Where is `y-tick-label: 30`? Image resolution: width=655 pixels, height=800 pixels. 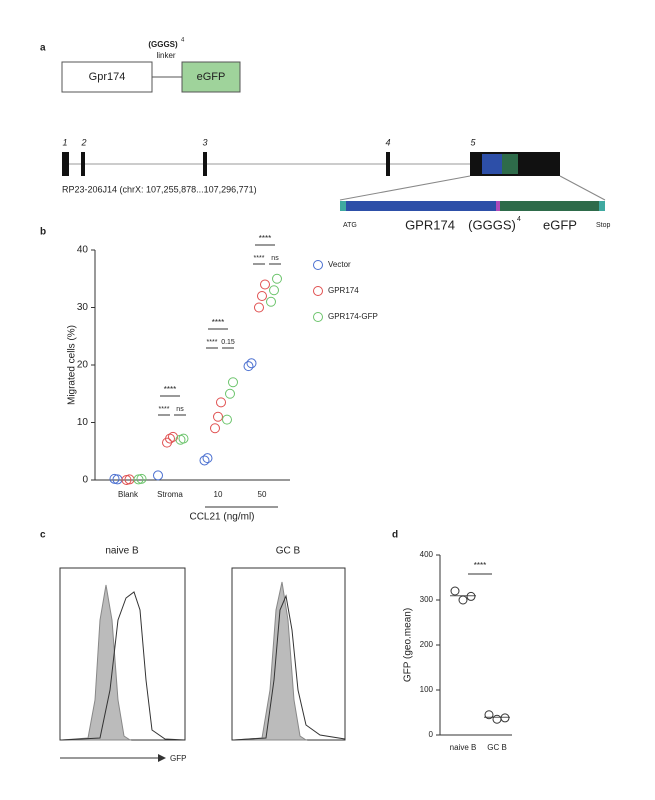 y-tick-label: 30 is located at coordinates (83, 307).